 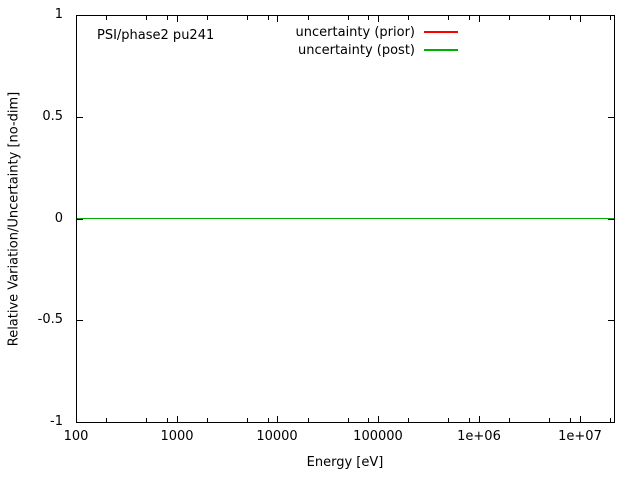 I want to click on x-tick-label: 10000, so click(x=277, y=436).